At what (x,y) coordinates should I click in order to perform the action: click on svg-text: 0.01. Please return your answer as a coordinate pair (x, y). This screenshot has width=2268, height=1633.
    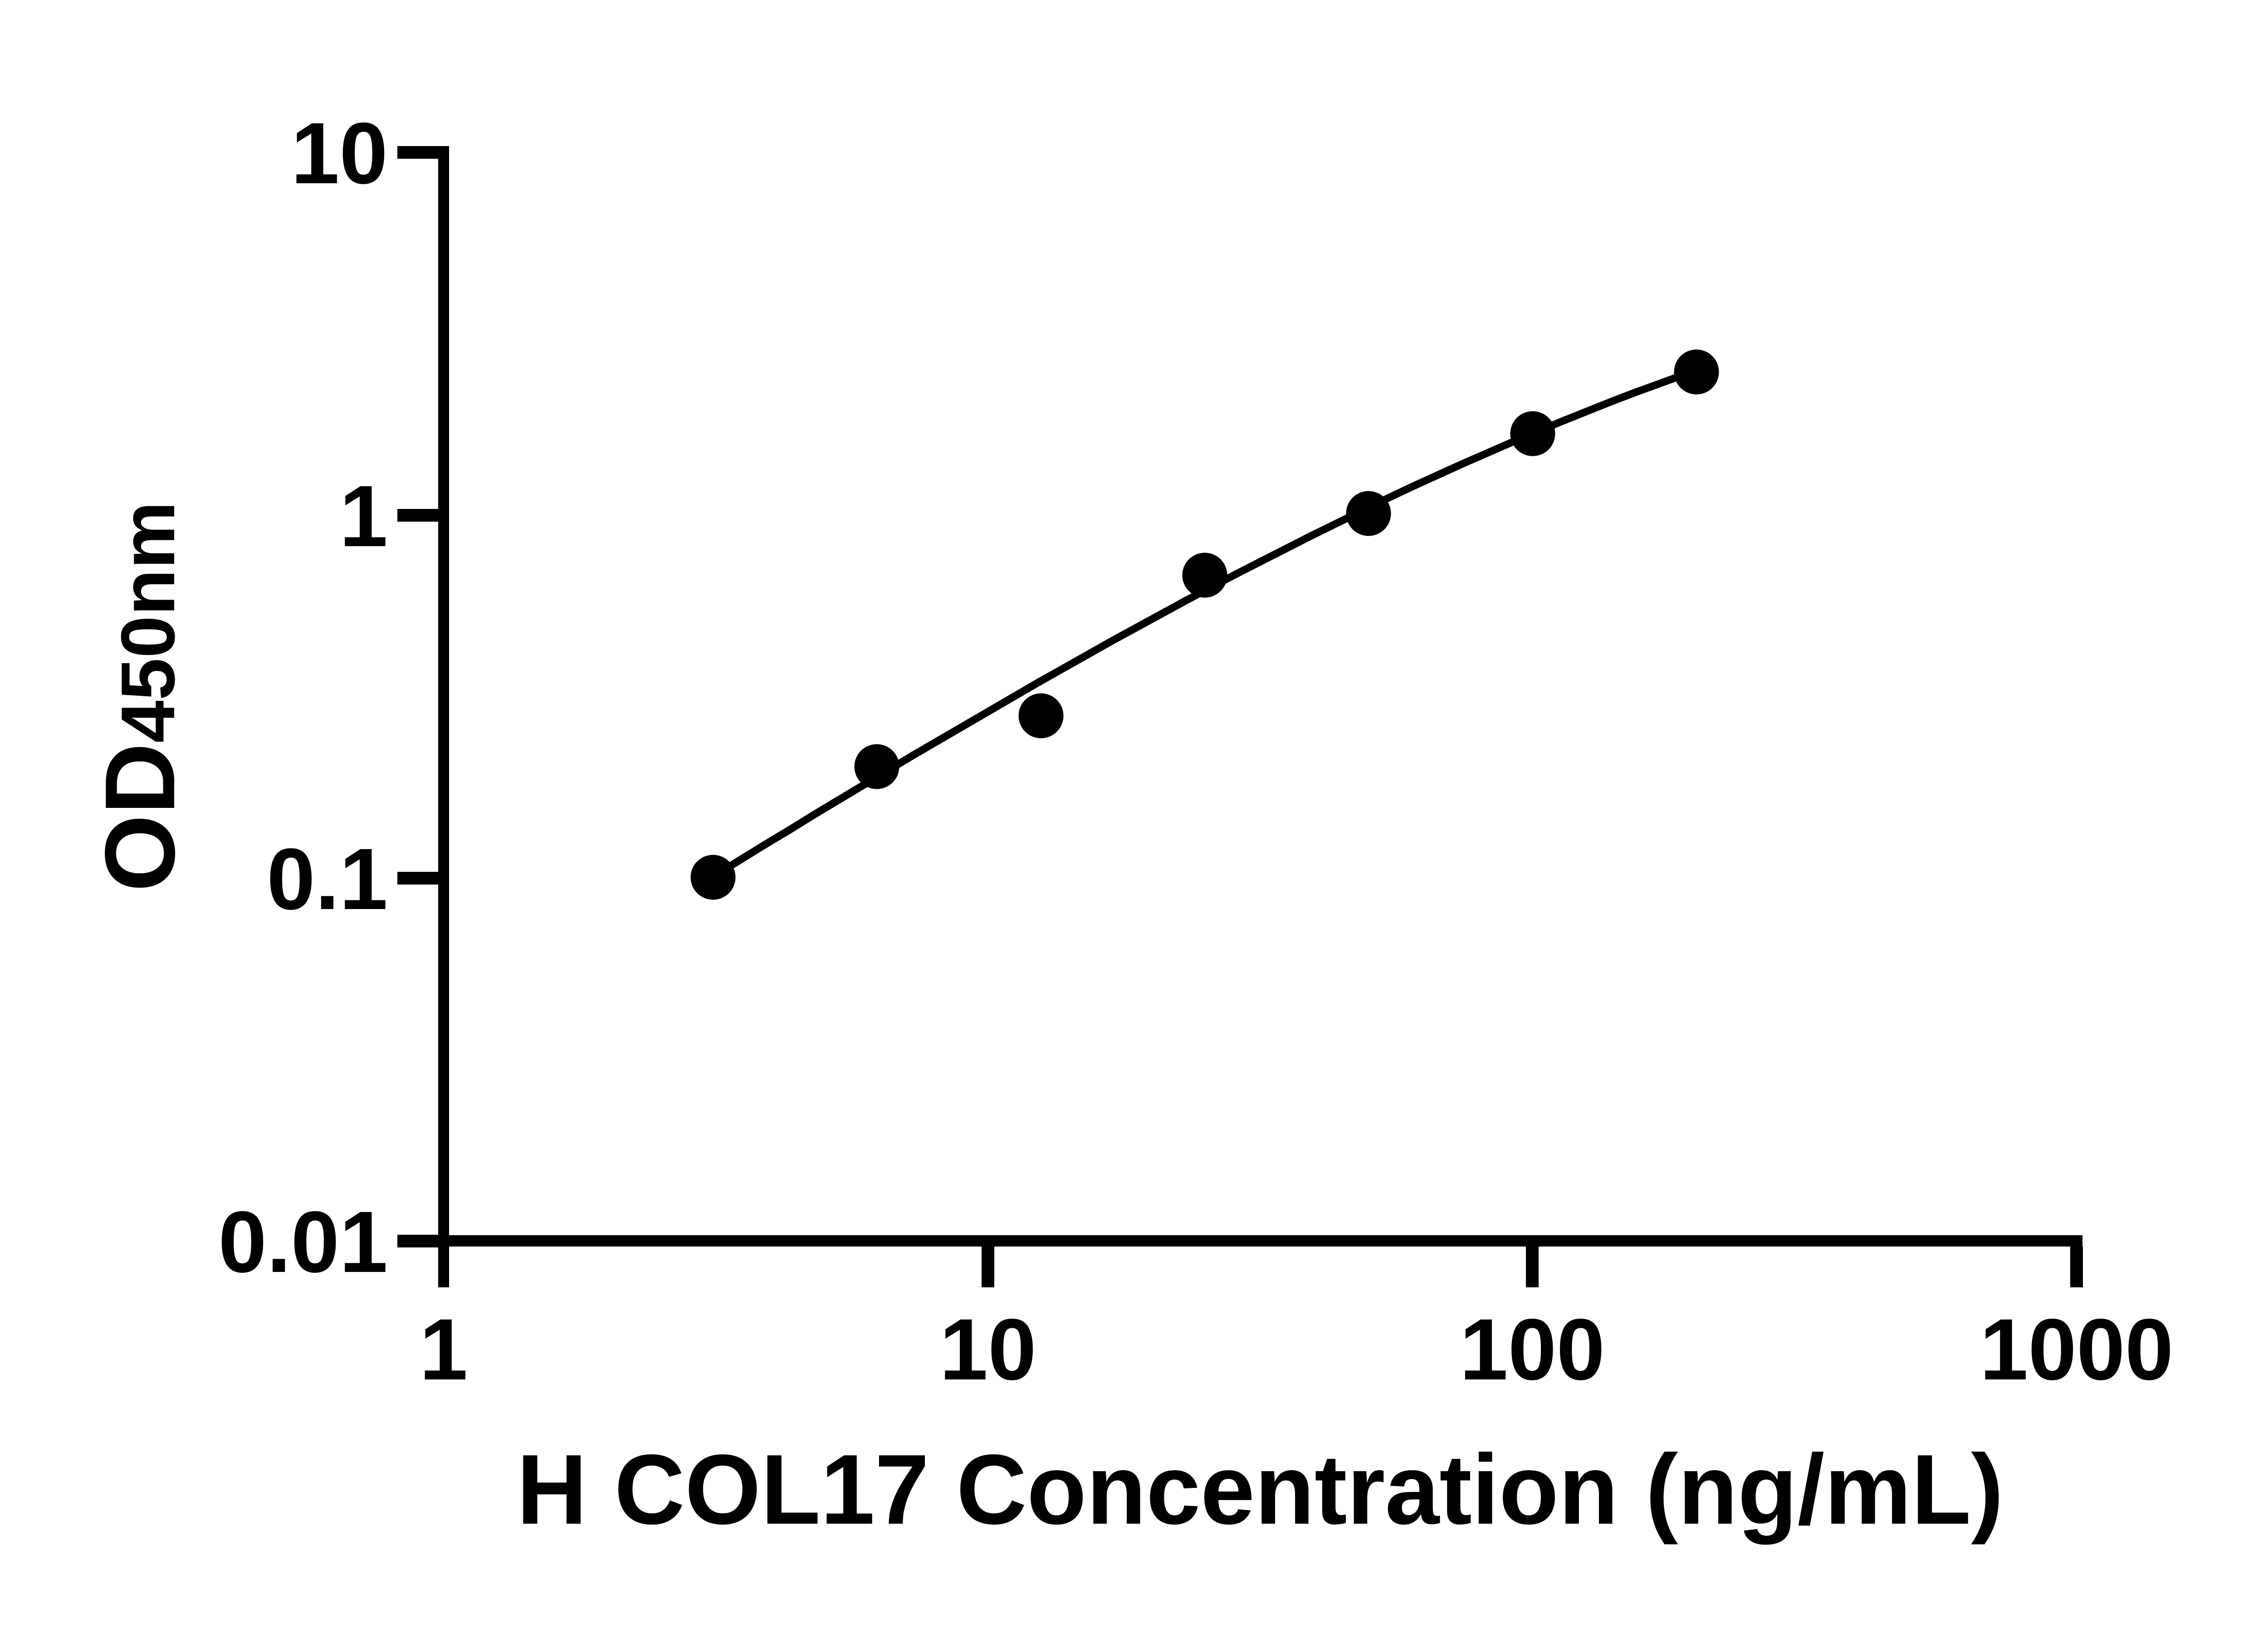
    Looking at the image, I should click on (303, 1242).